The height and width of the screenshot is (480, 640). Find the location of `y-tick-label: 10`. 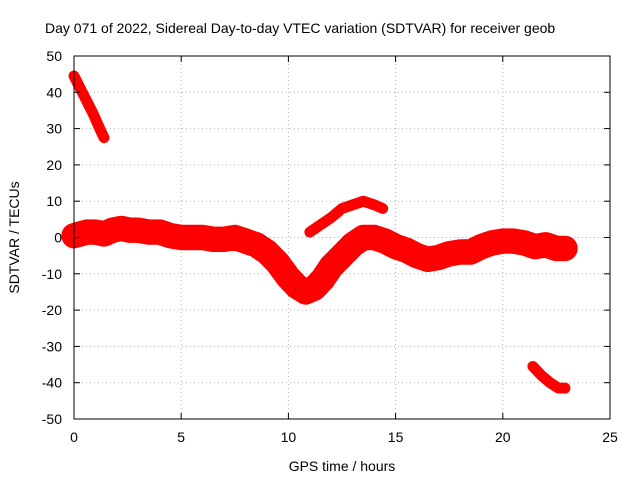

y-tick-label: 10 is located at coordinates (54, 201).